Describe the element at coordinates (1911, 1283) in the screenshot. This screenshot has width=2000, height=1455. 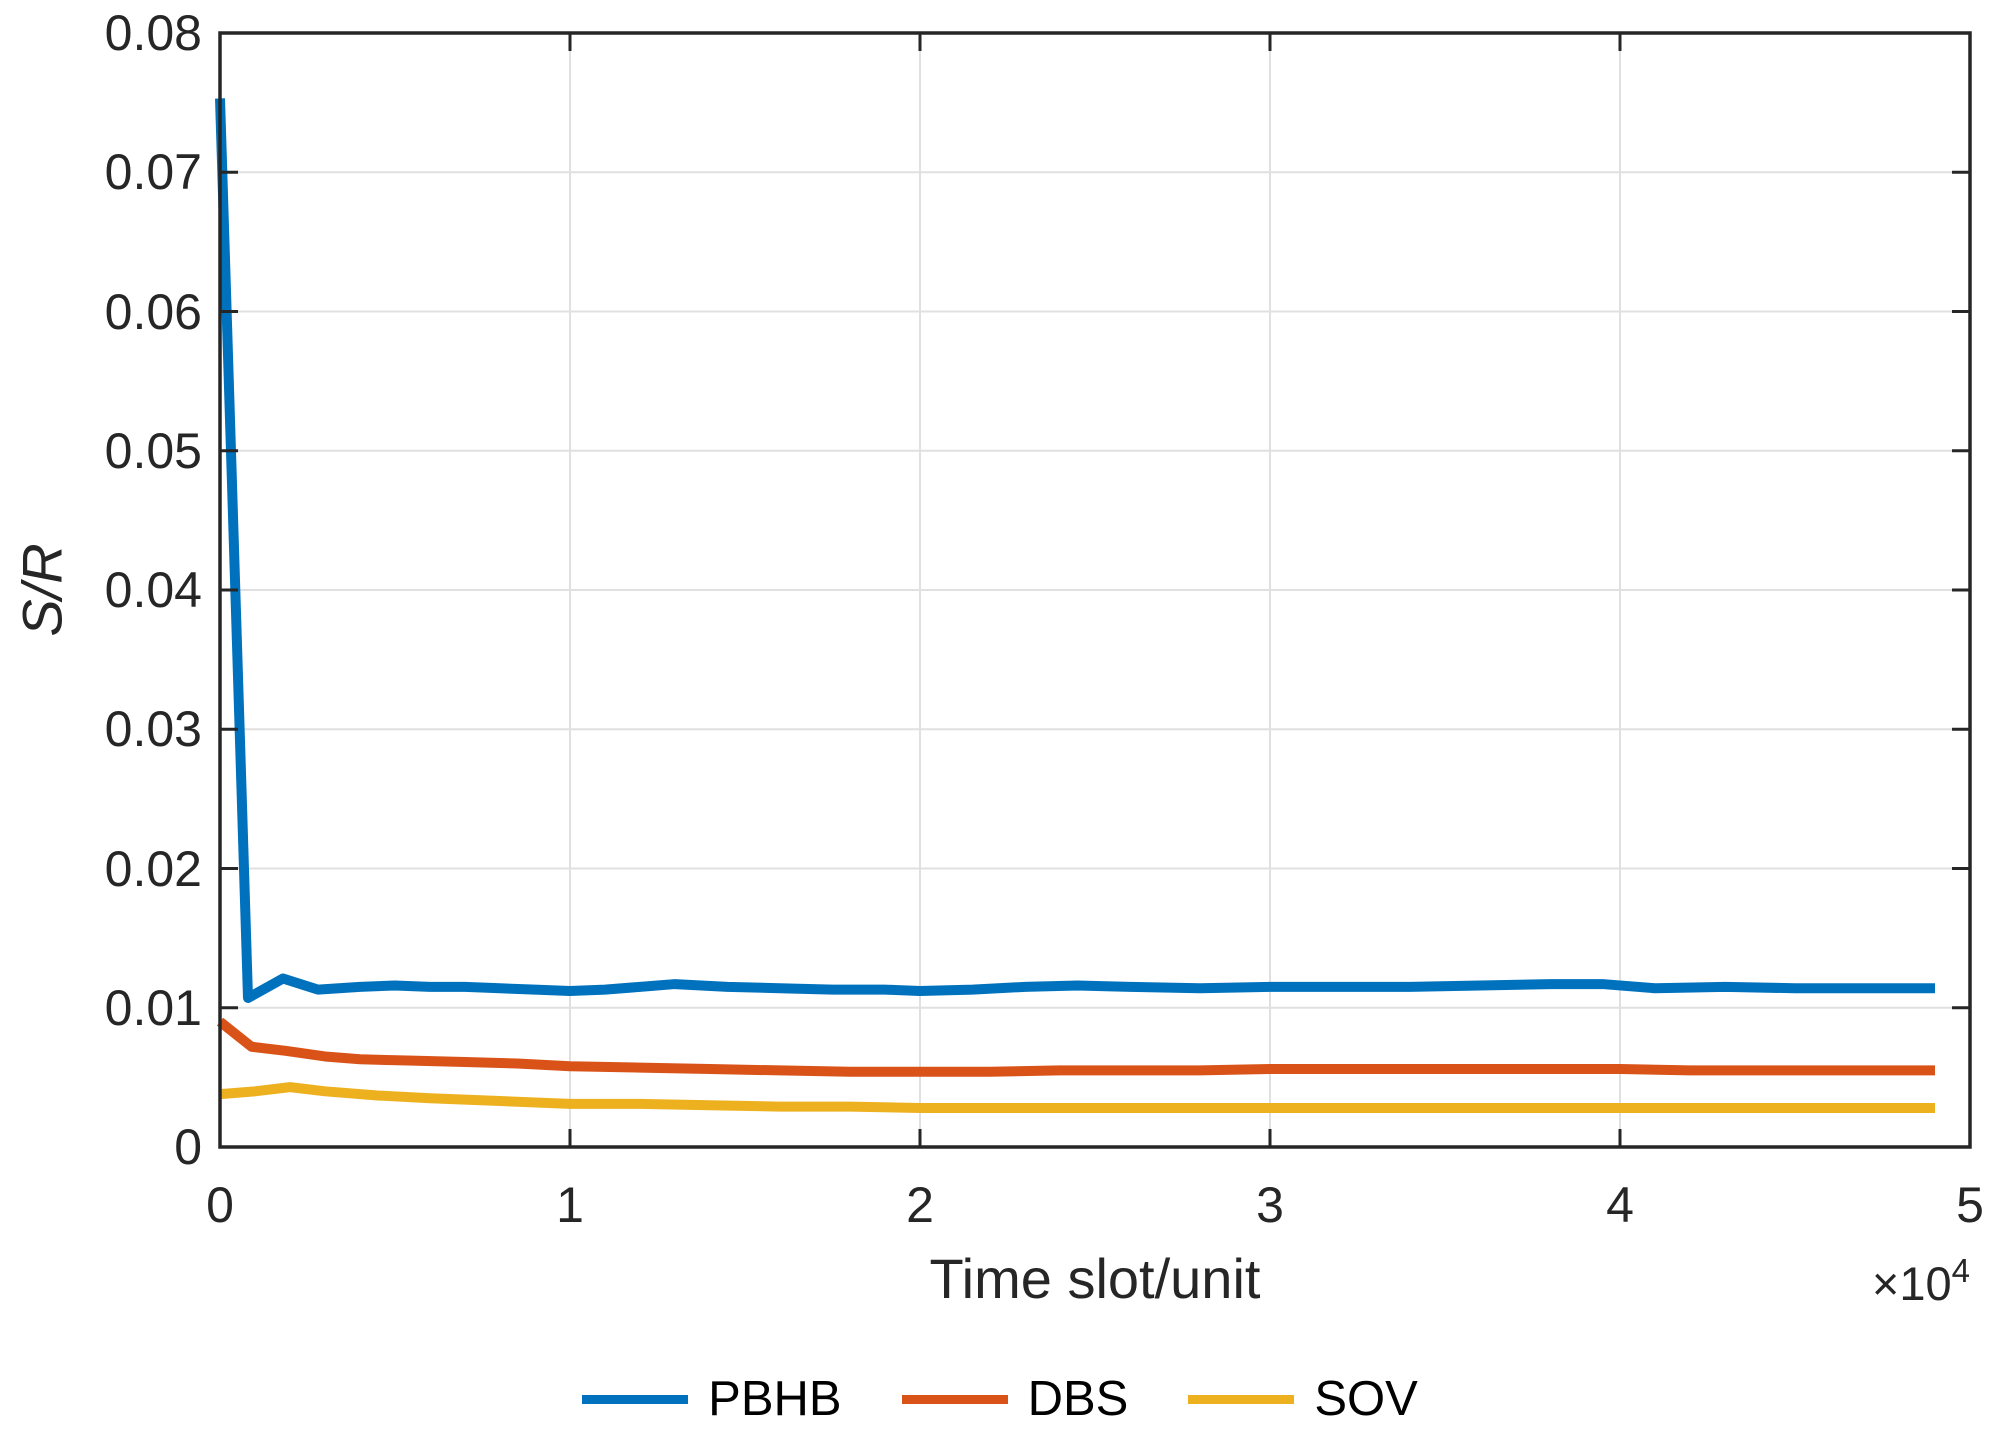
I see `multiplier-base: ×10` at that location.